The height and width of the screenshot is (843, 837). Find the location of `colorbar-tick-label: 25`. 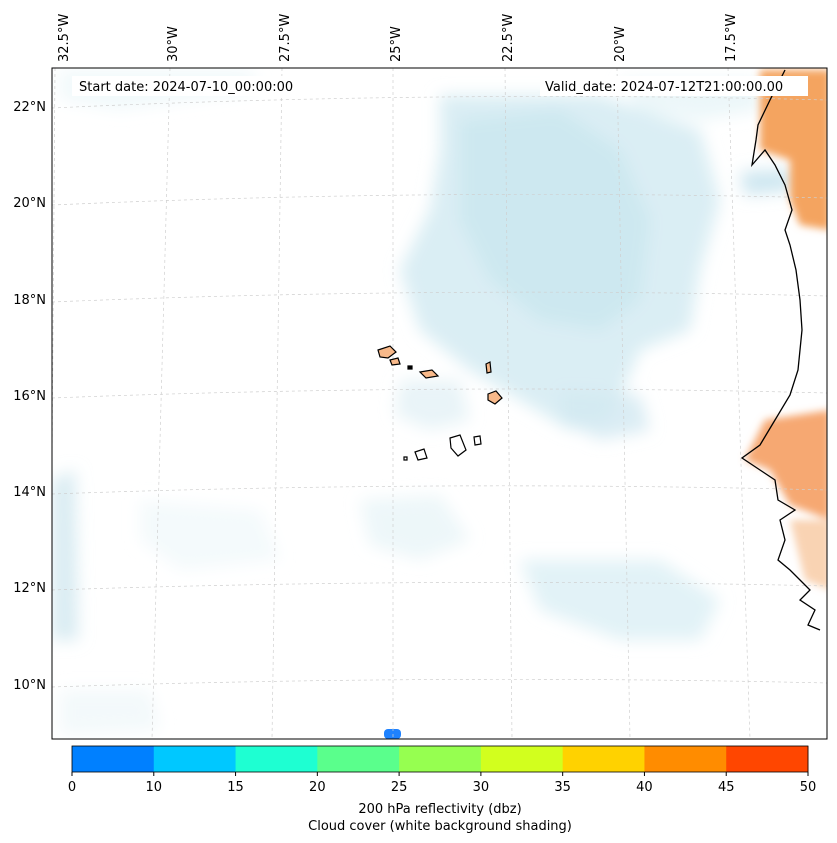

colorbar-tick-label: 25 is located at coordinates (399, 787).